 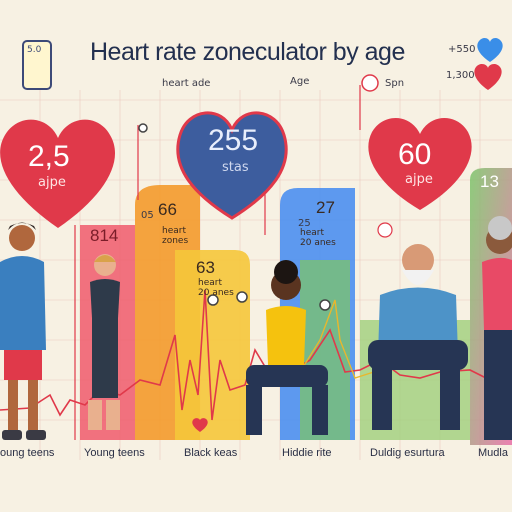 I want to click on bottom-label-1: oung teens, so click(x=27, y=453).